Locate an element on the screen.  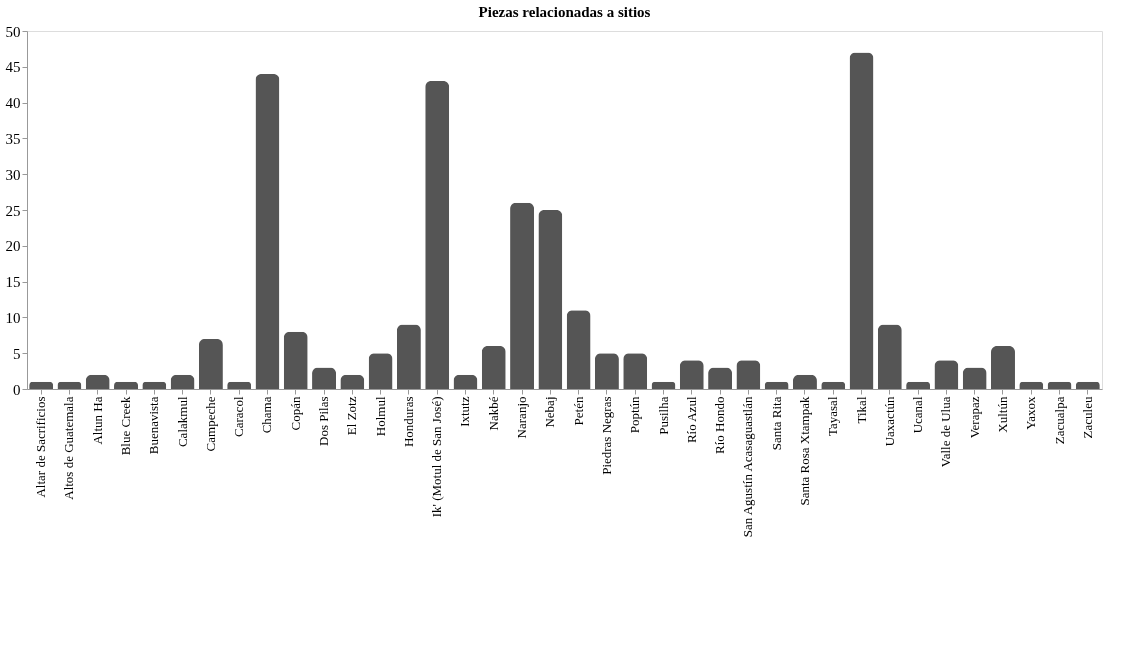
x-tick-label: Zacualpa is located at coordinates (1059, 420).